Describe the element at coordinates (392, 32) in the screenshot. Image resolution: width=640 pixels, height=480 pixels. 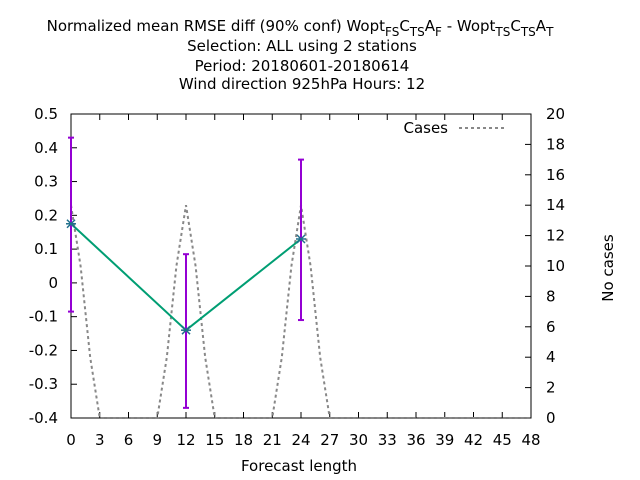
I see `title-subscript: FS` at that location.